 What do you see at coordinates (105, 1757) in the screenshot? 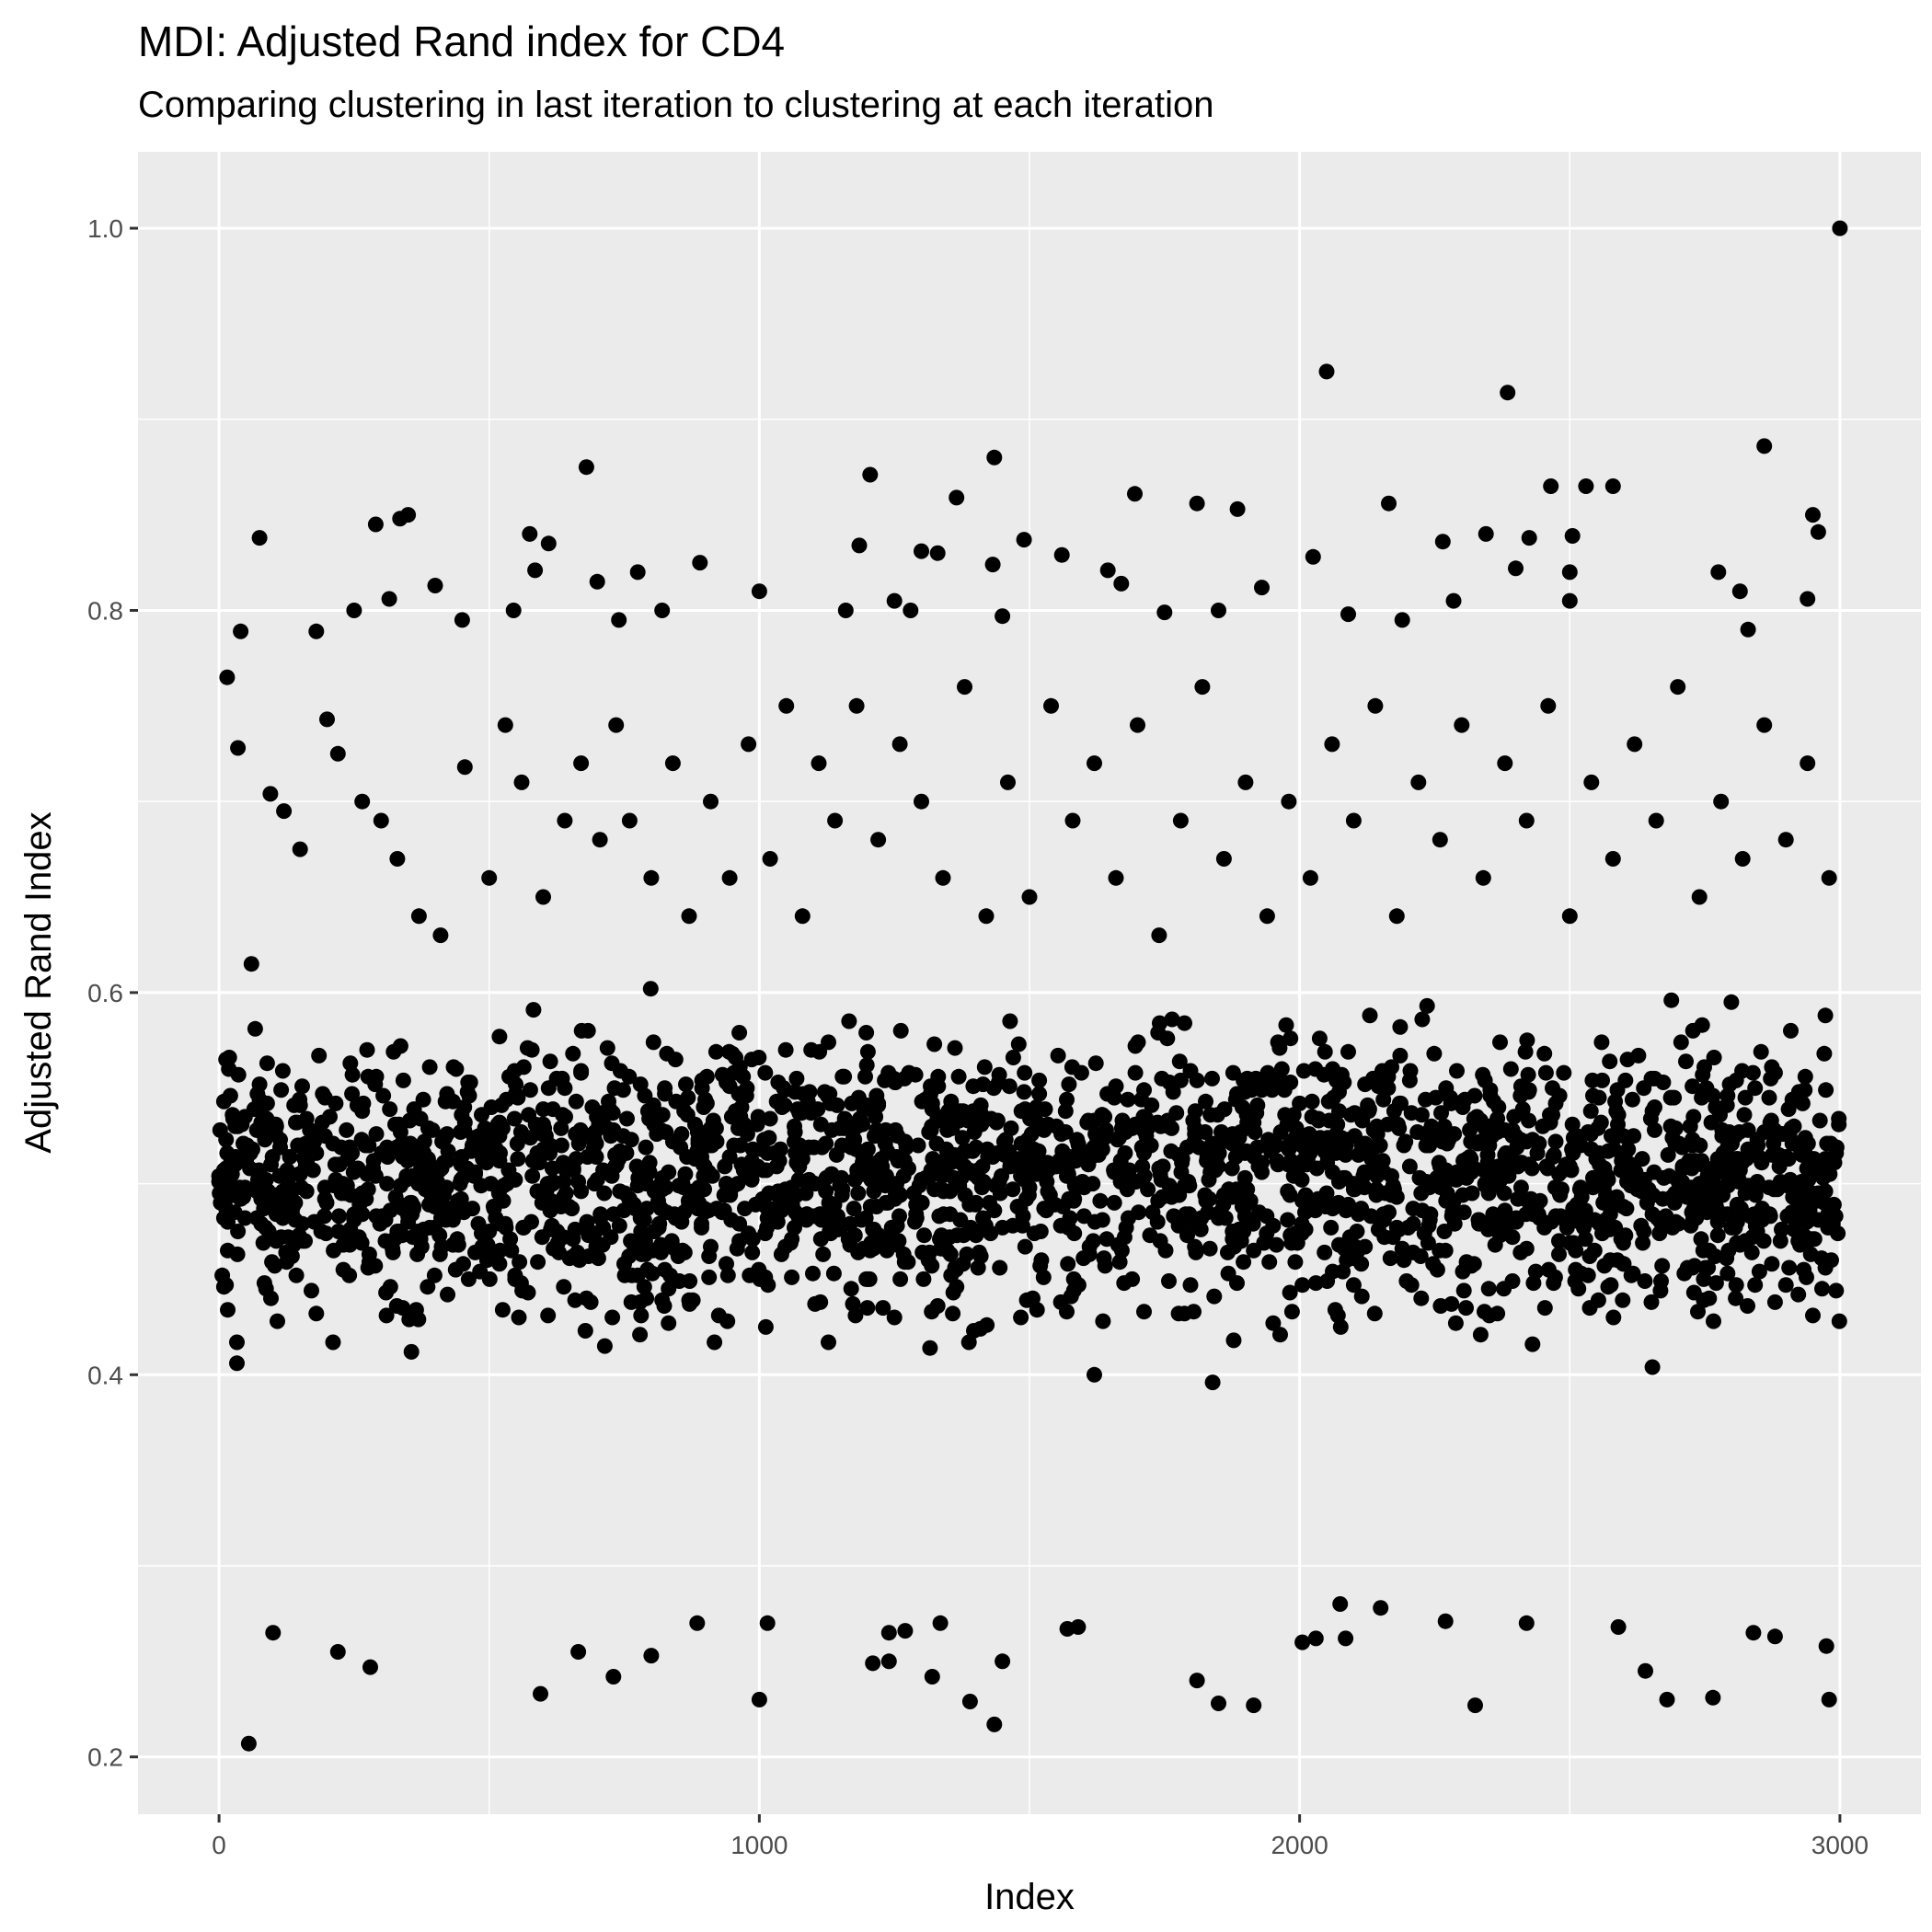
I see `y-tick-label: 0.2` at bounding box center [105, 1757].